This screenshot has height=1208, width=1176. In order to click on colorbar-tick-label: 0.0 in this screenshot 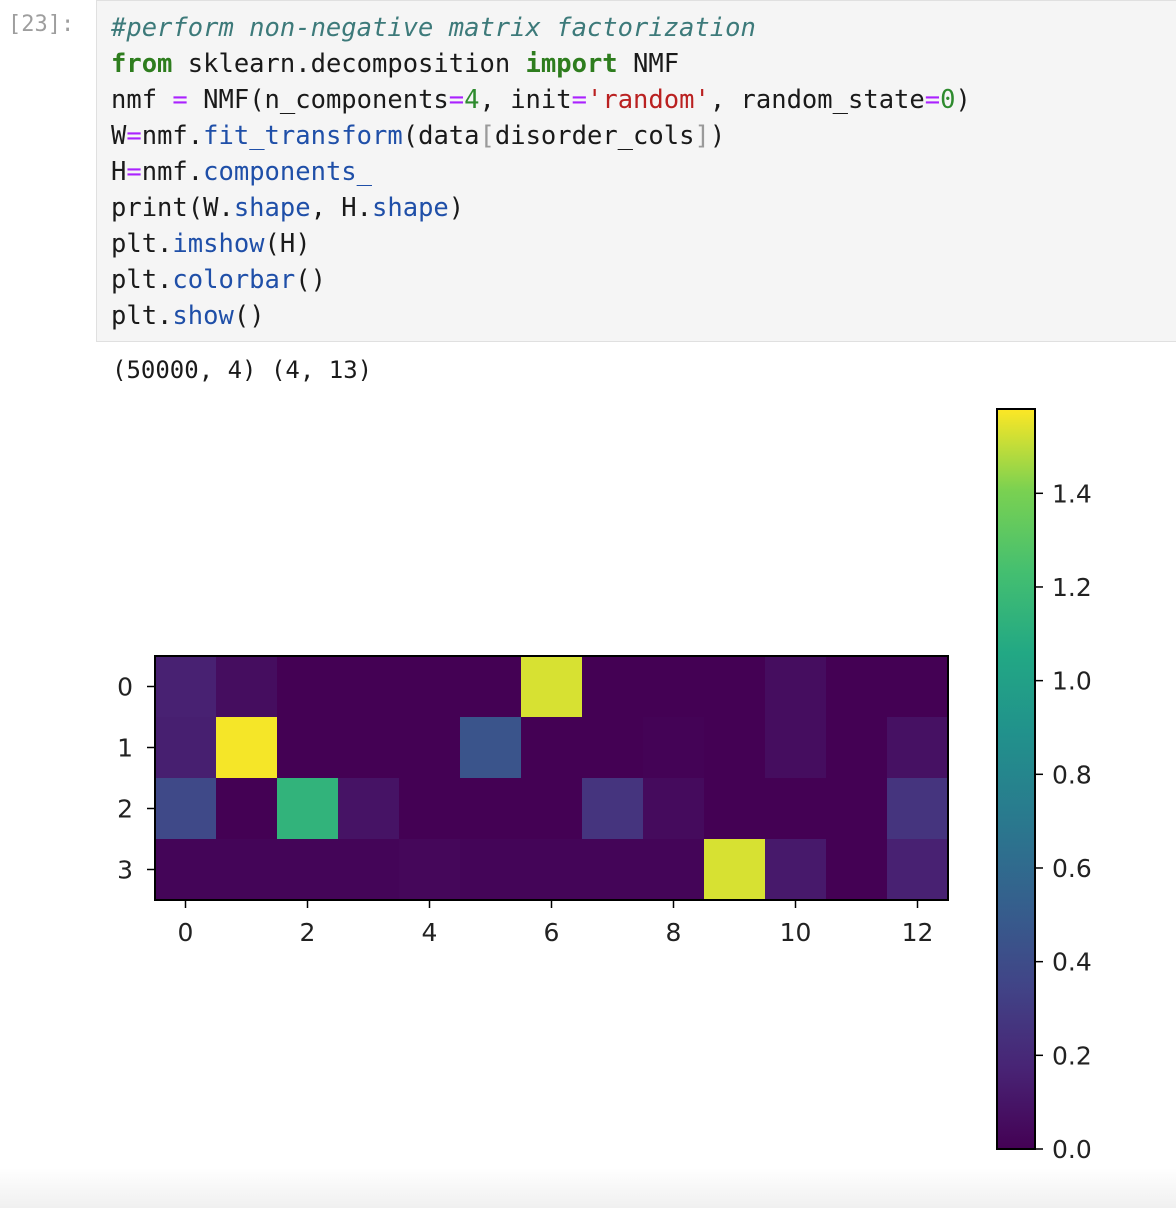, I will do `click(1072, 1149)`.